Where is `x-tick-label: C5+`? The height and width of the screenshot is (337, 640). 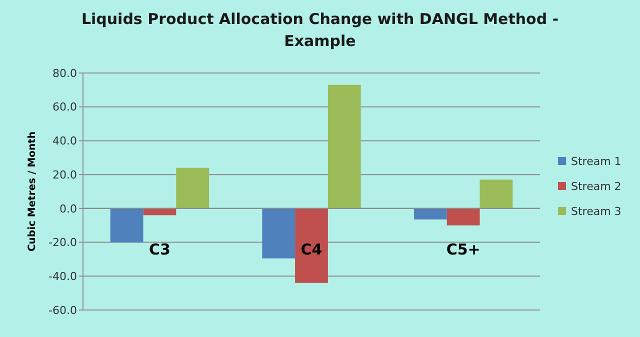 x-tick-label: C5+ is located at coordinates (463, 249).